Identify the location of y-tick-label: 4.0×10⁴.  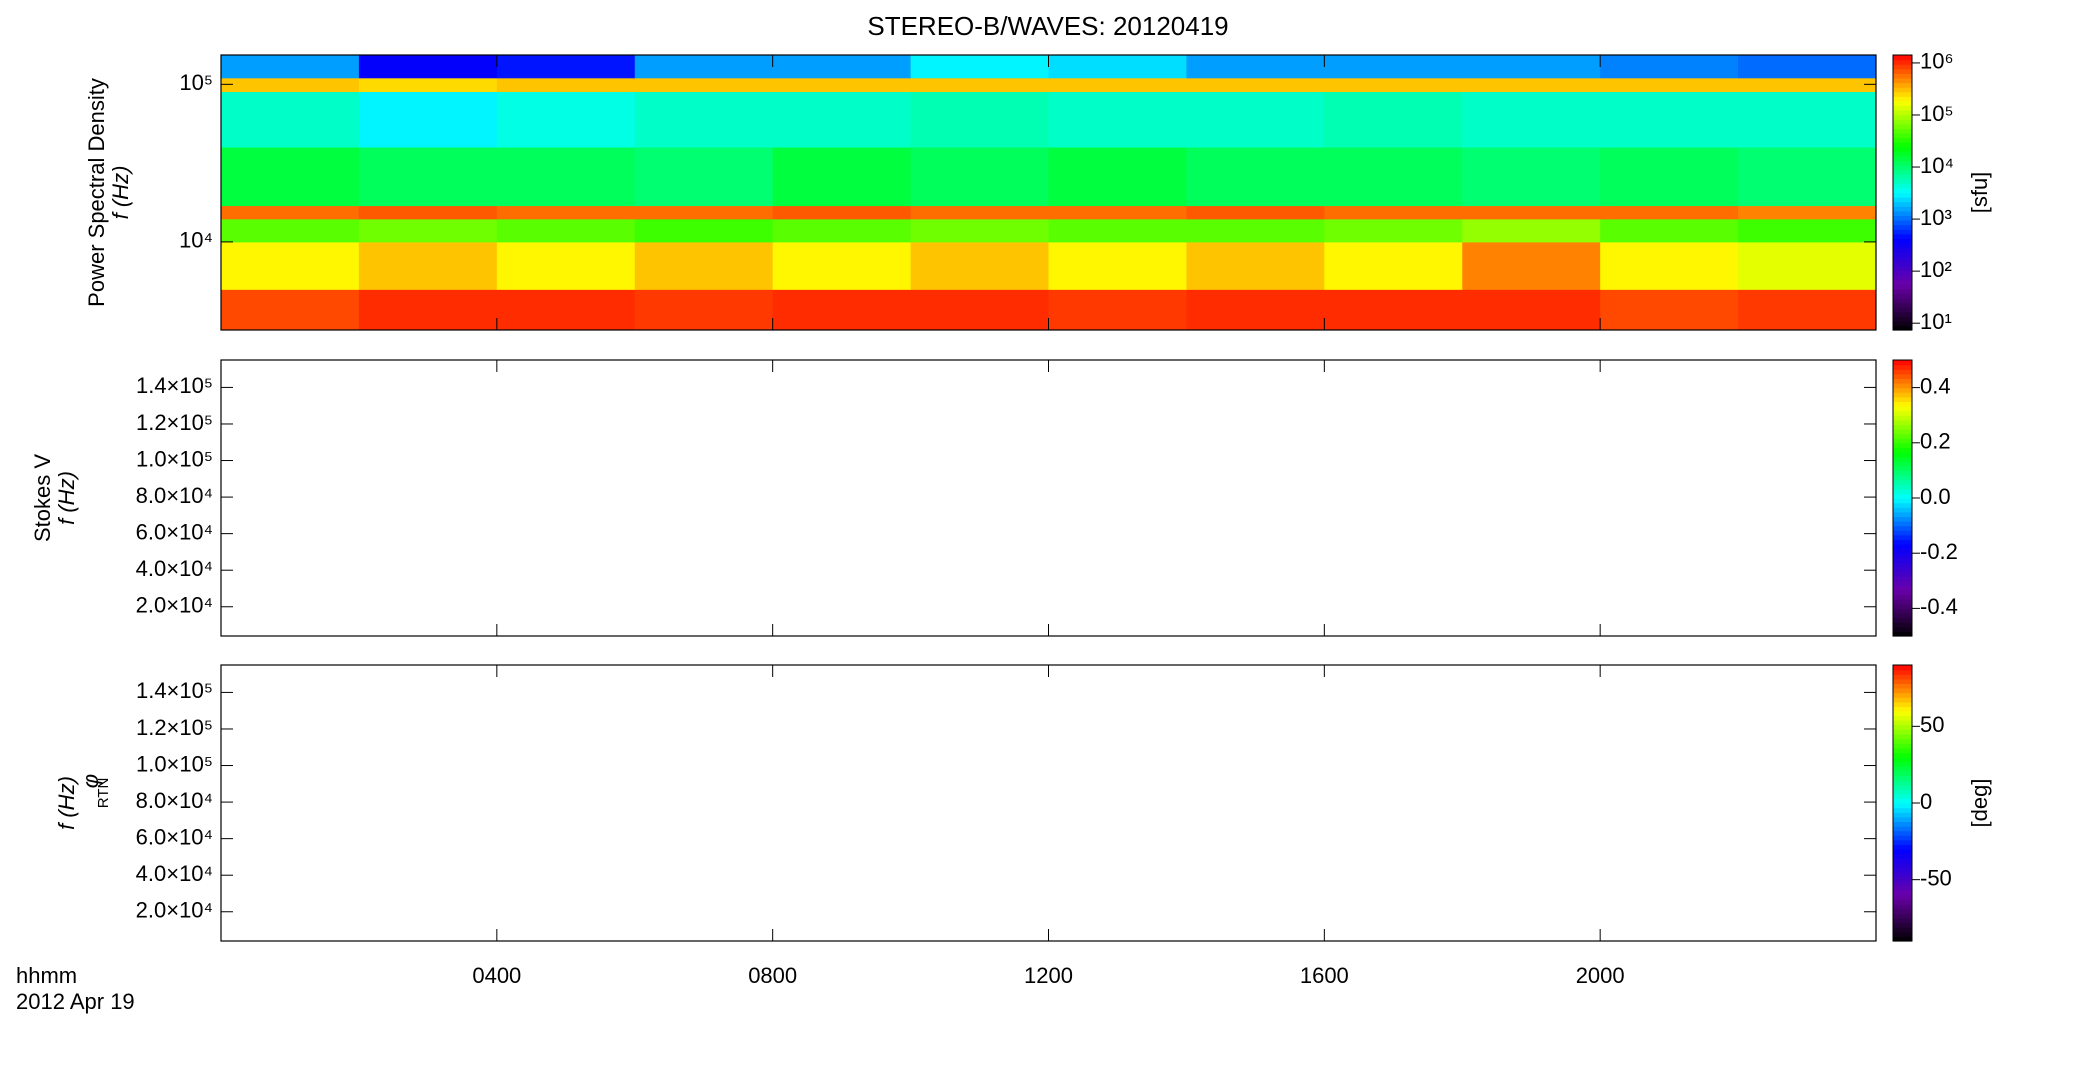
(174, 873).